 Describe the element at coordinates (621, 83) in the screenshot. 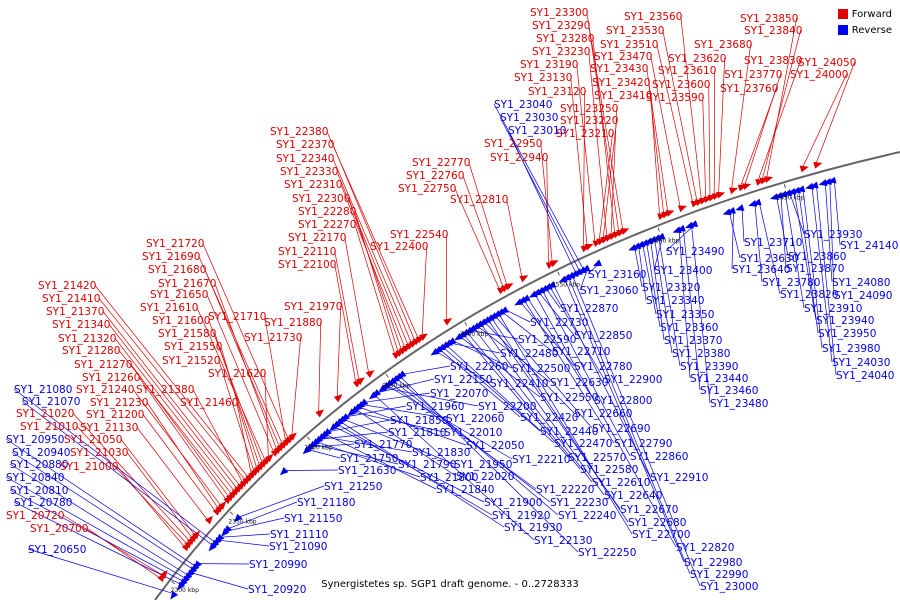

I see `gene-label-sy1-23420: SY1_23420` at that location.